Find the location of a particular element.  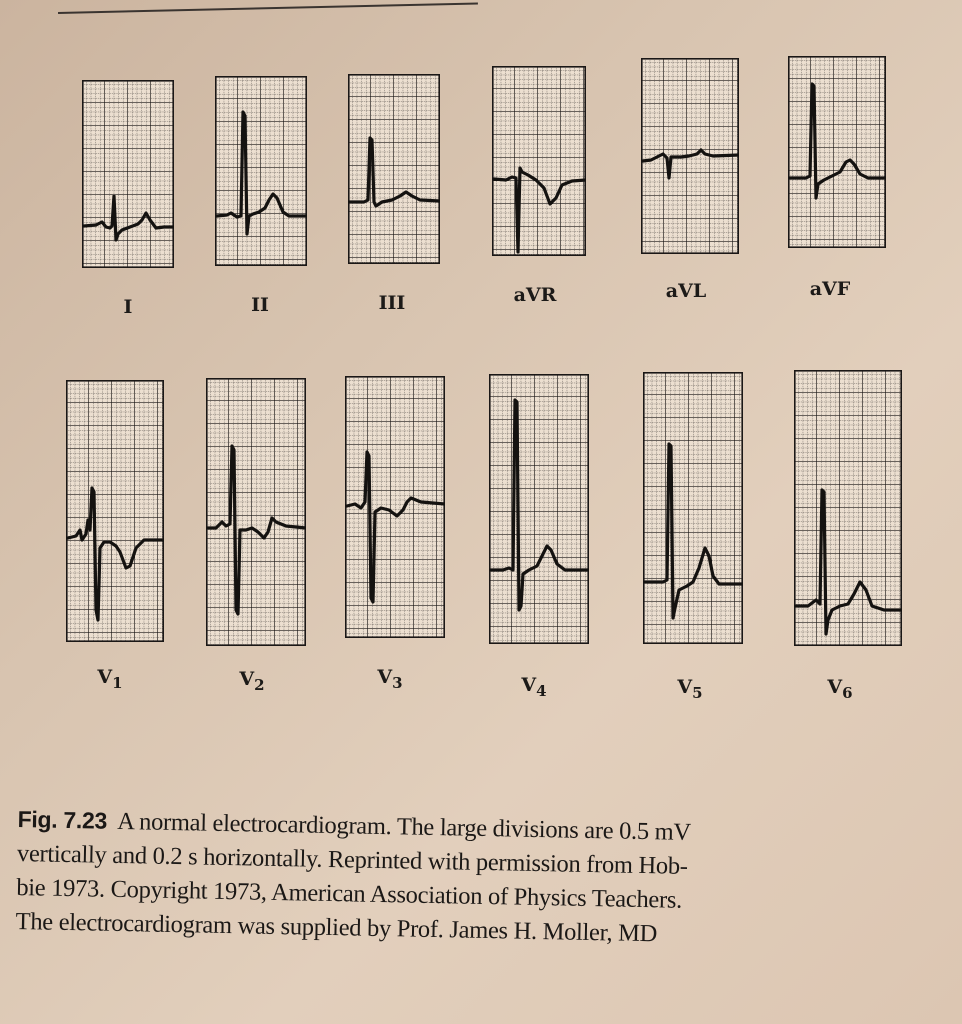

ecg-trace-v1 is located at coordinates (115, 511).